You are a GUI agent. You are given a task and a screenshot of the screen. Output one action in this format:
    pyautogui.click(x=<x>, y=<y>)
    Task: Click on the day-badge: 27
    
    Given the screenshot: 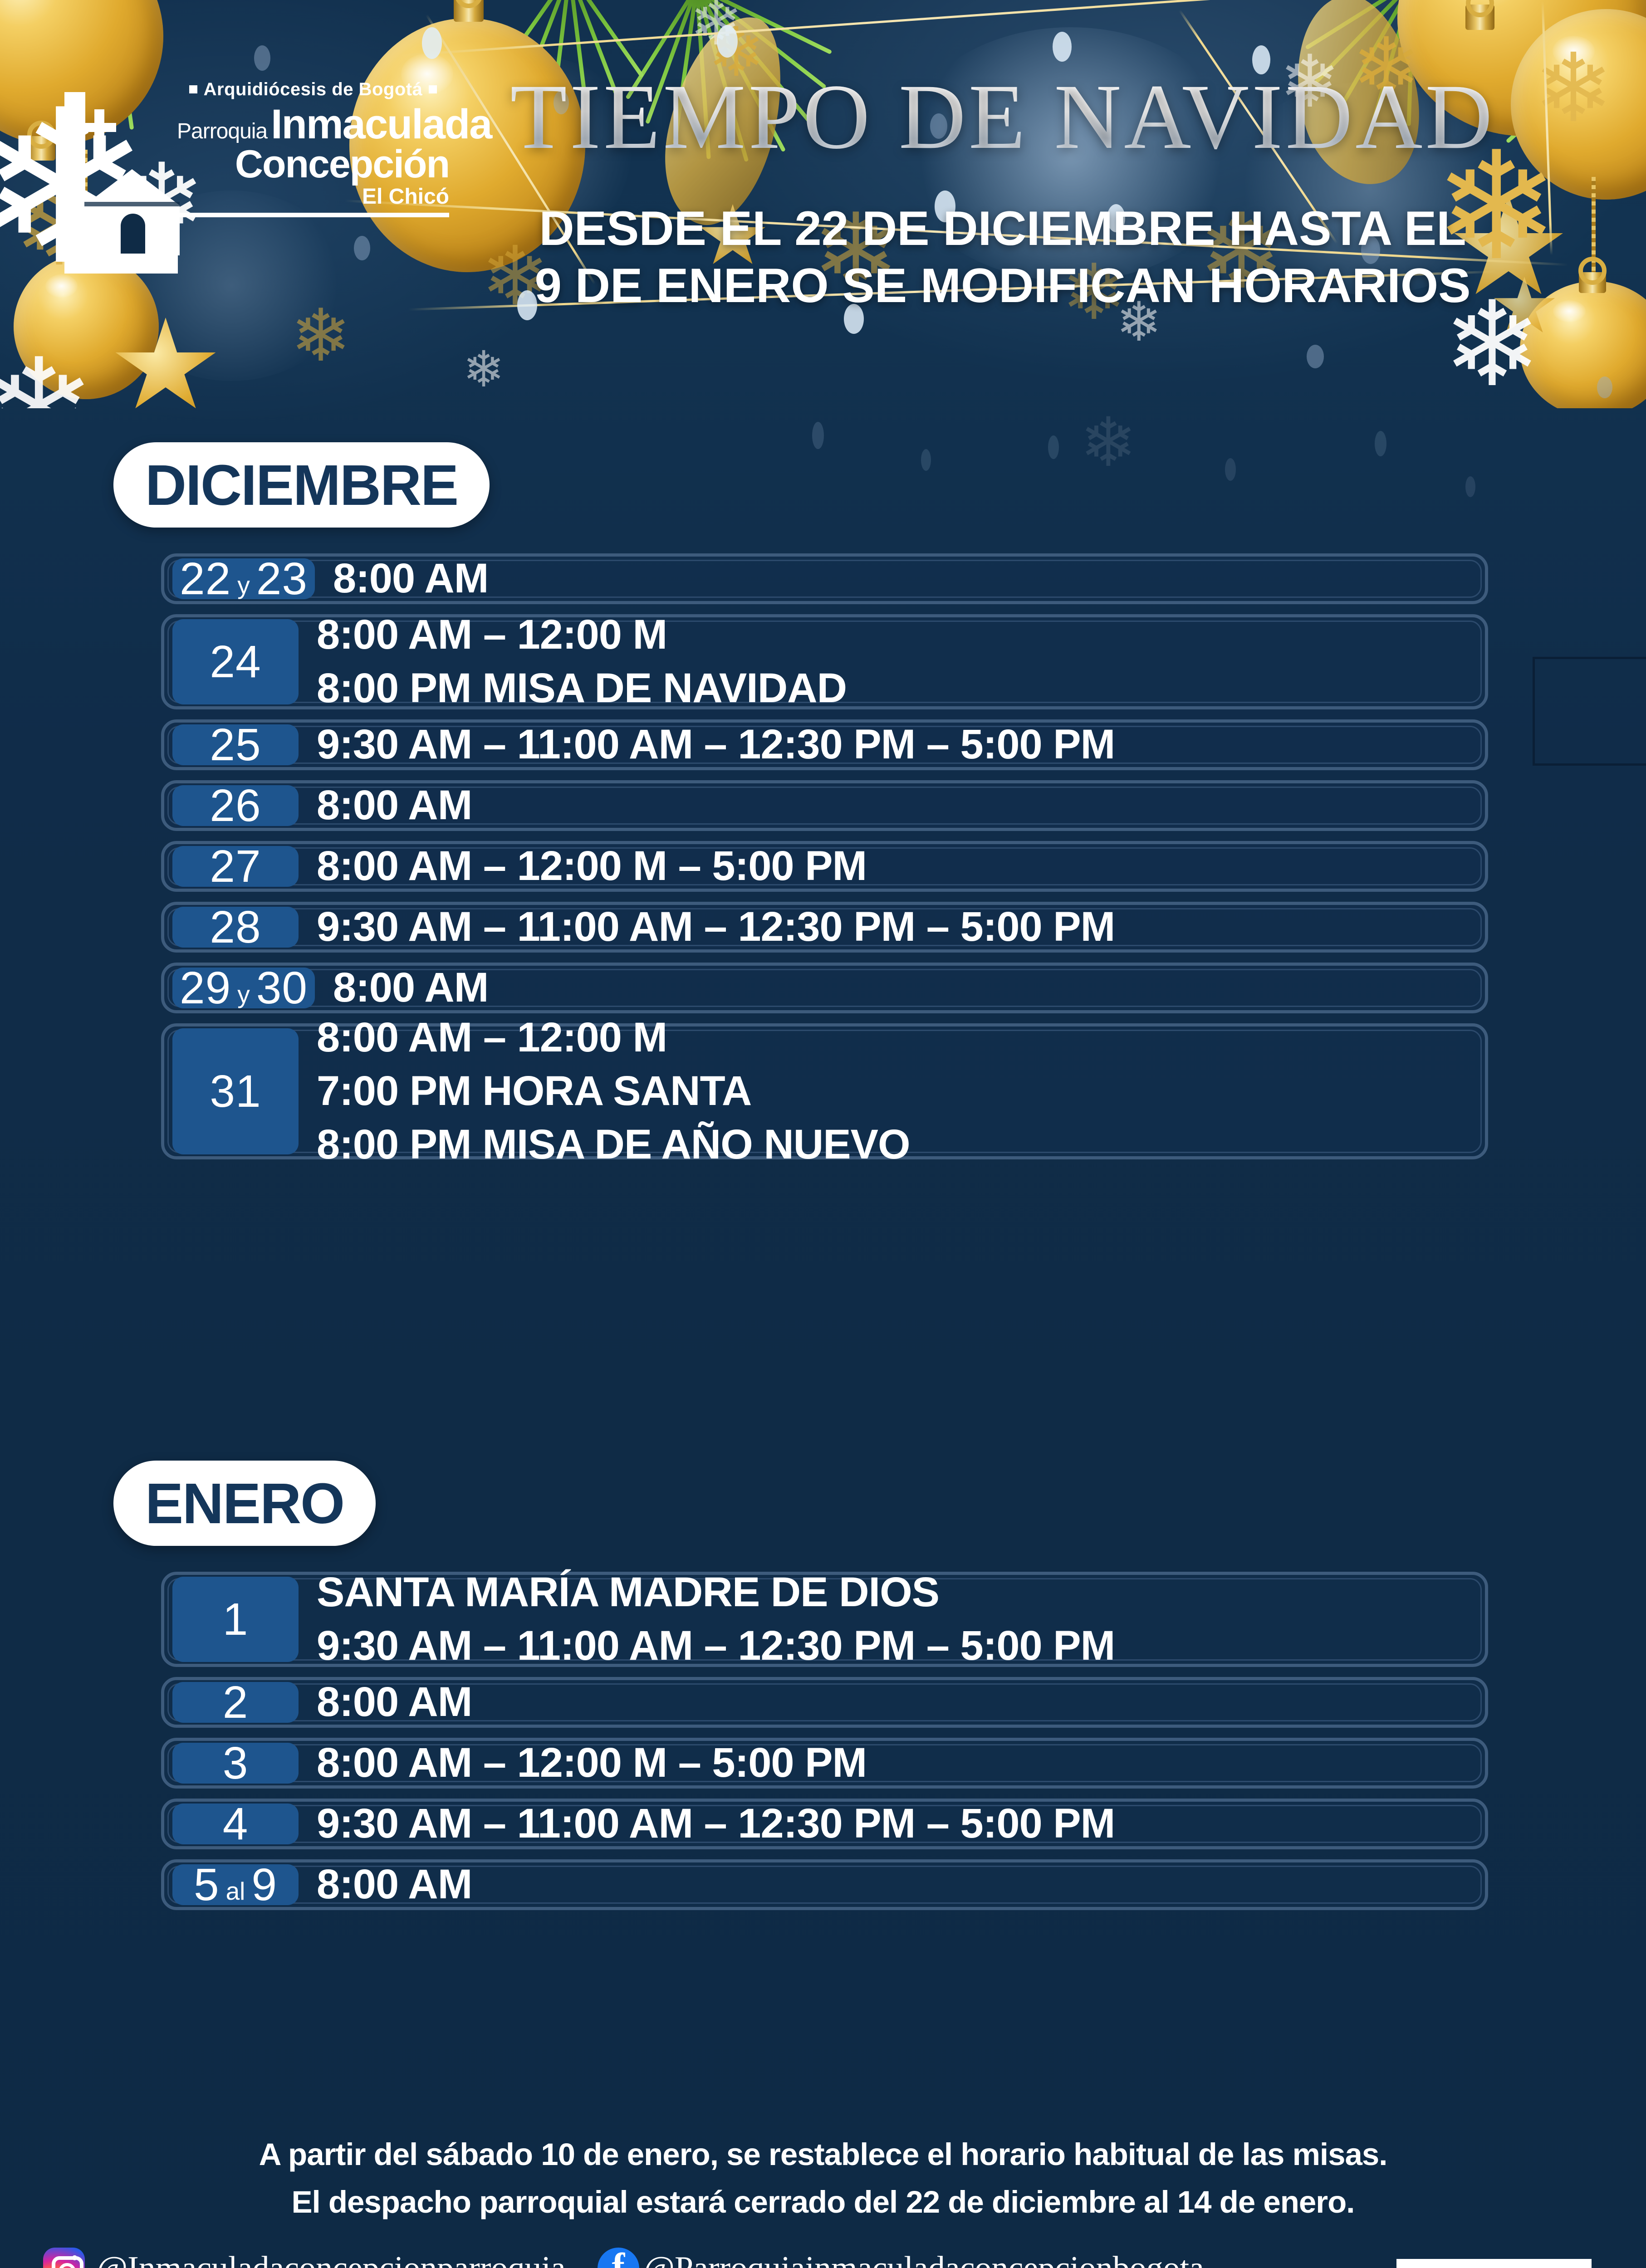 What is the action you would take?
    pyautogui.click(x=235, y=867)
    